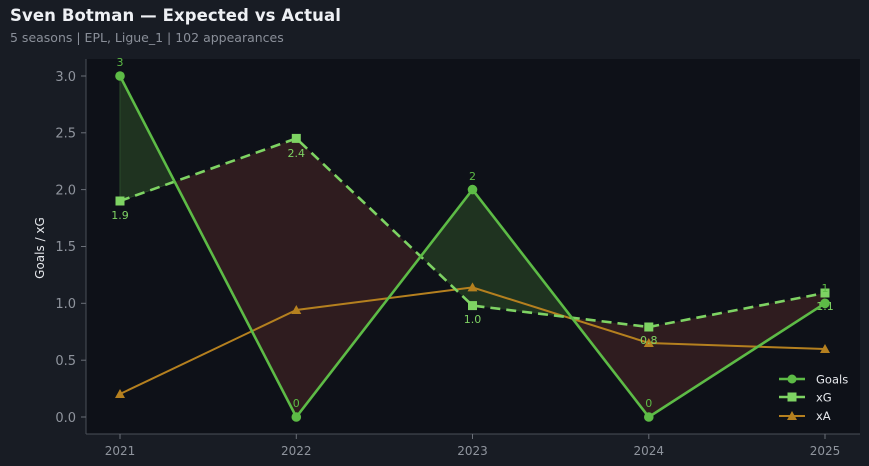 The image size is (869, 466). Describe the element at coordinates (824, 398) in the screenshot. I see `legend-item-xg: xG` at that location.